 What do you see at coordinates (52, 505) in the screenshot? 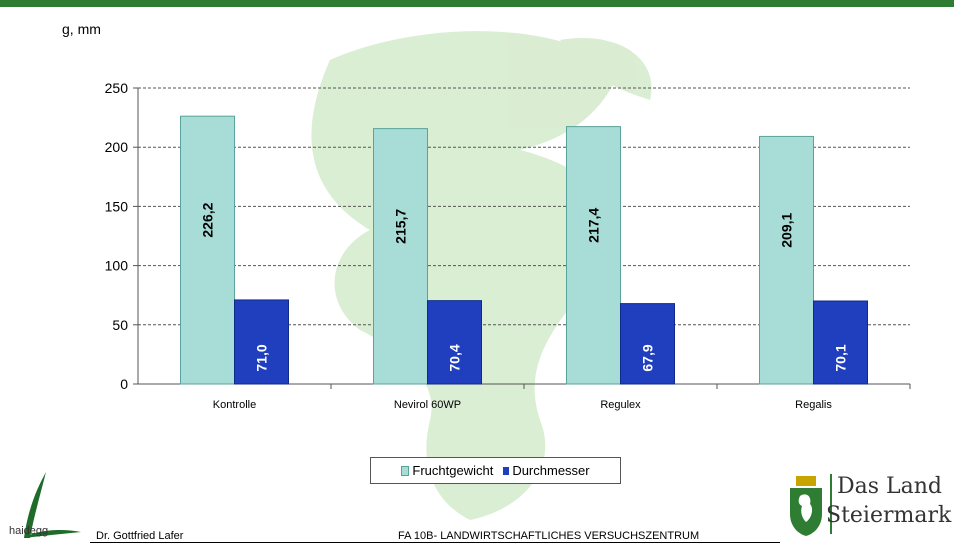
I see `leaf-logo-icon` at bounding box center [52, 505].